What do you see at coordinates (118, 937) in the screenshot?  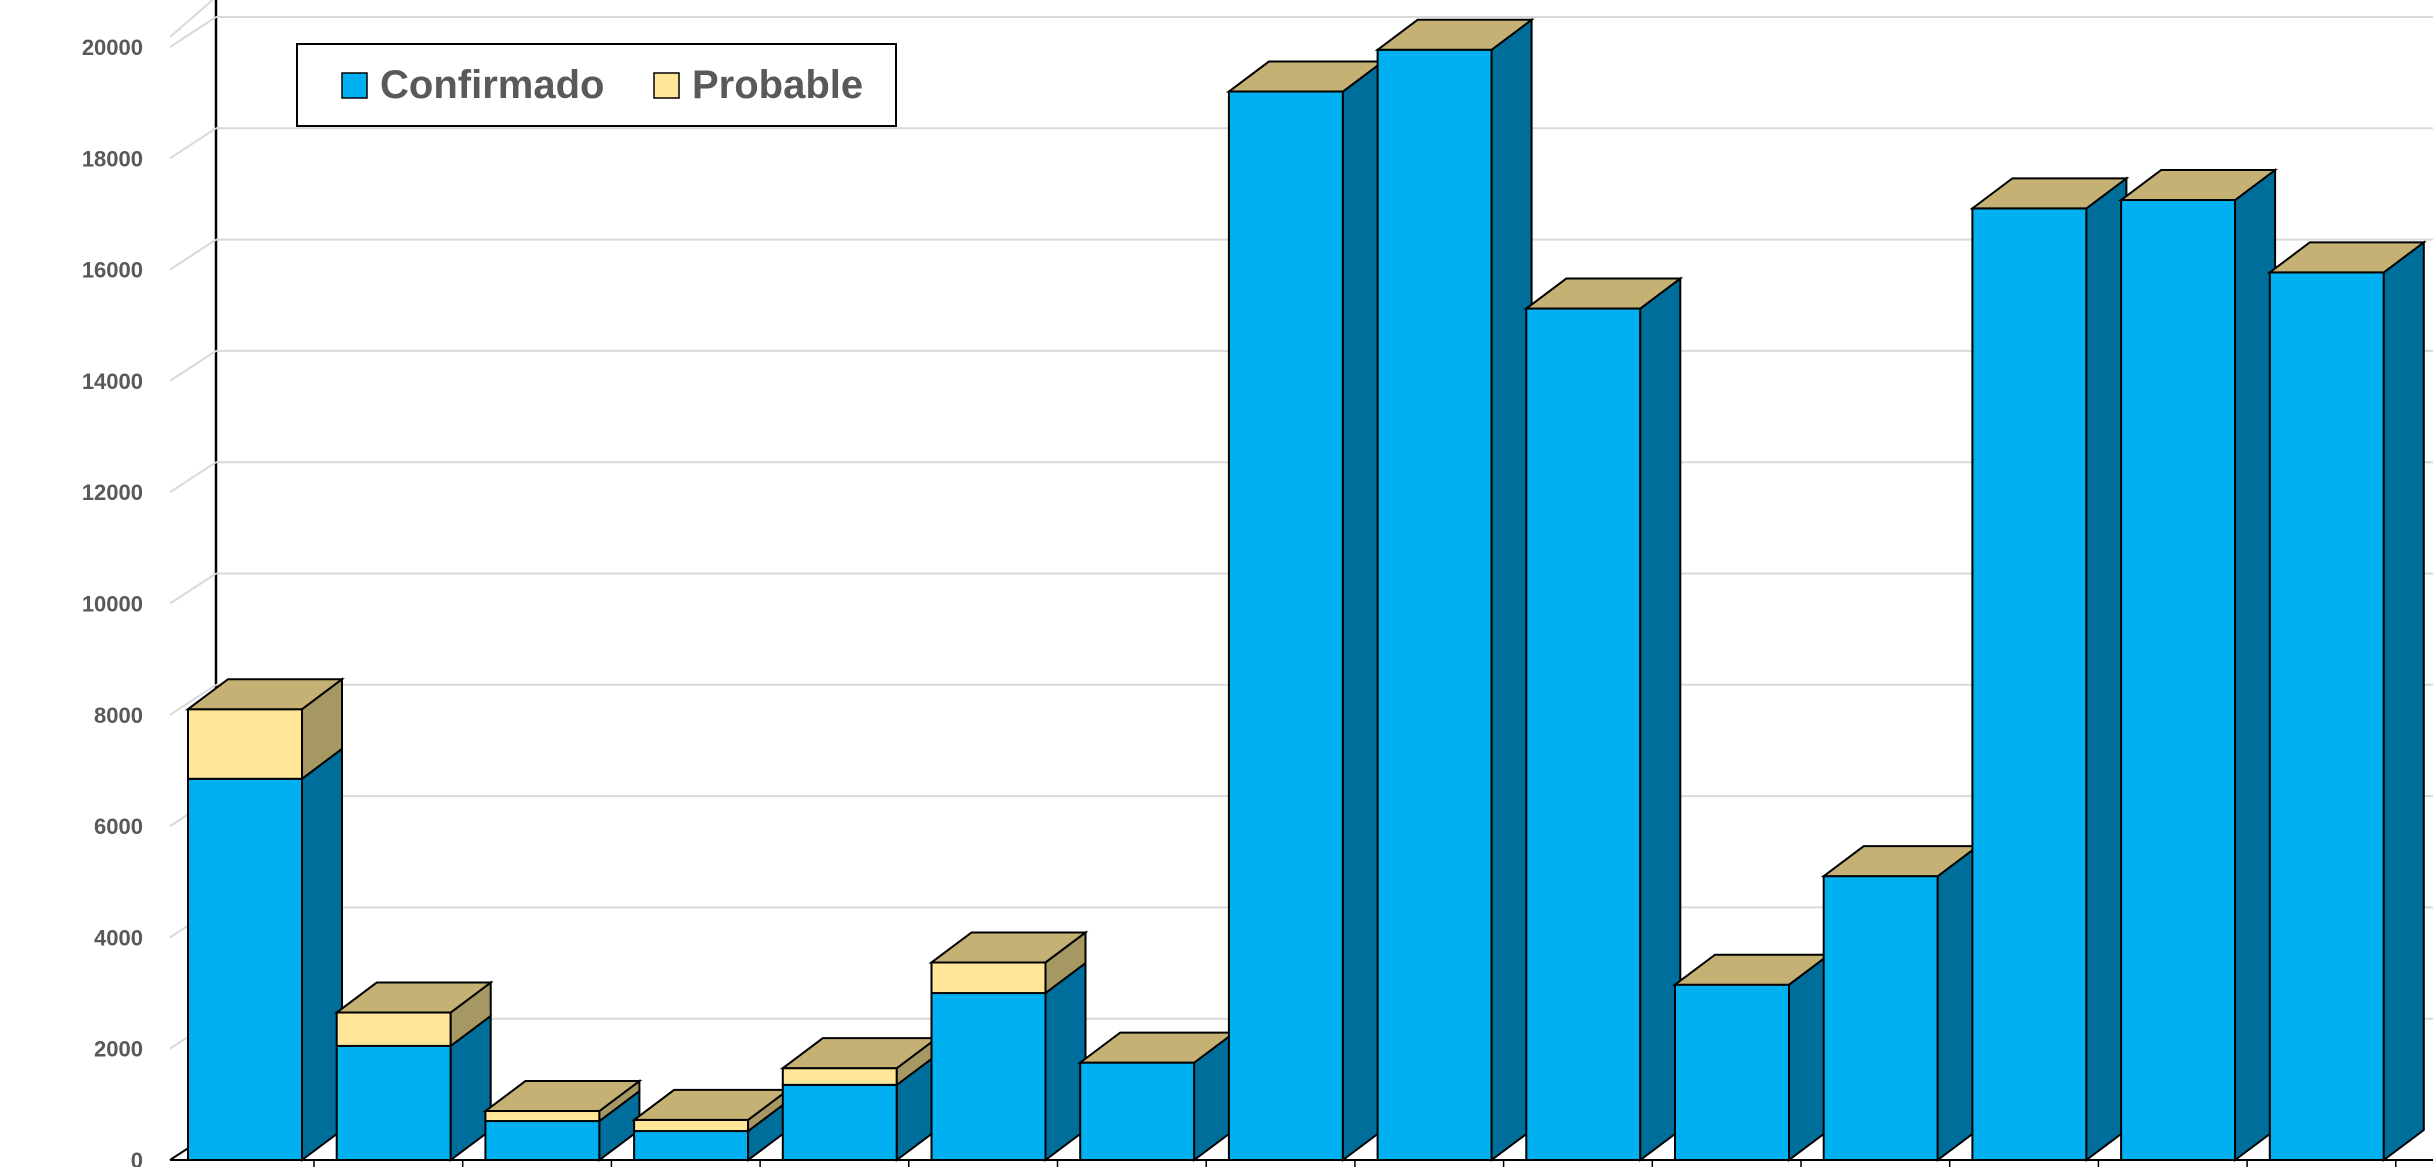 I see `y-tick-label: 4000` at bounding box center [118, 937].